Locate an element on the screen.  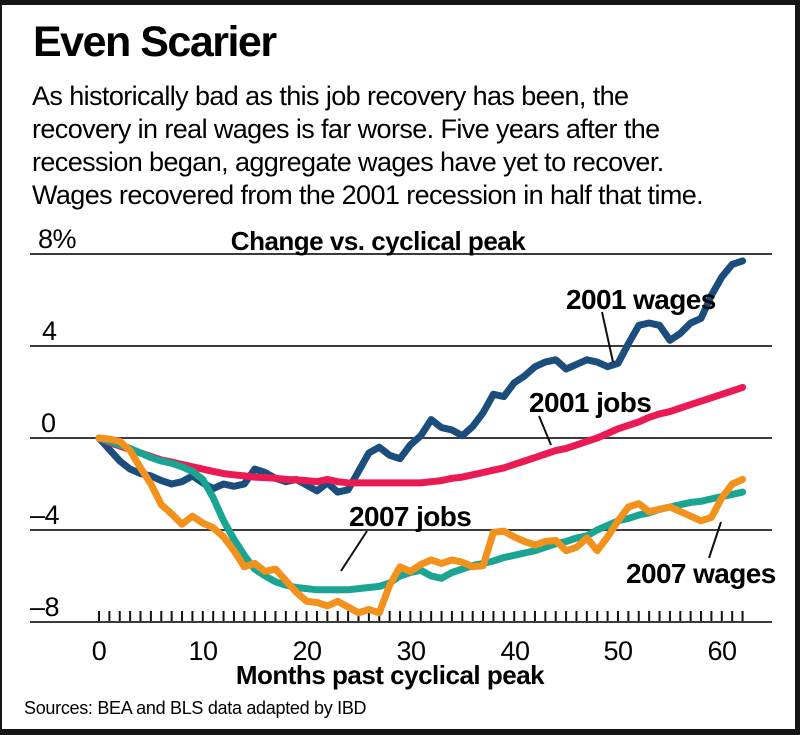
x-axis-ticks is located at coordinates (421, 616).